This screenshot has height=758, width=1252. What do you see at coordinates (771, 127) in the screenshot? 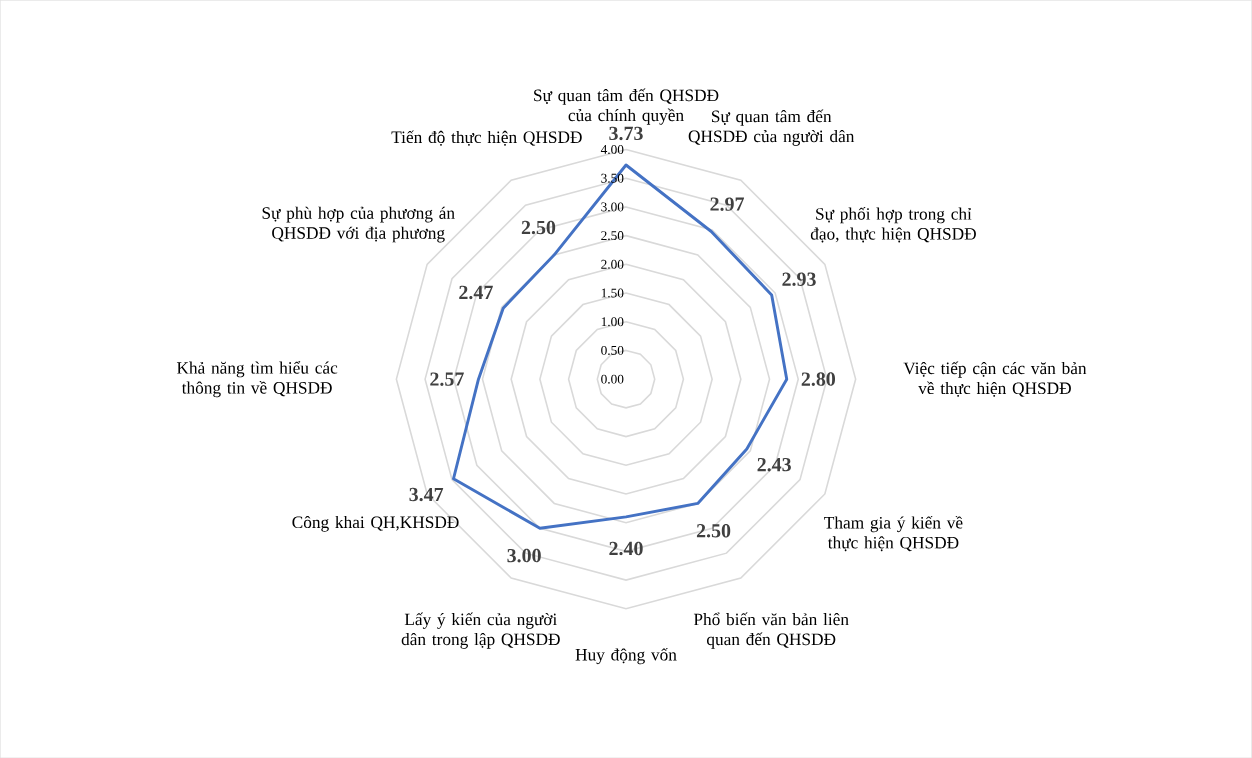
I see `spoke-label: Sự quan tâm đến QHSDĐ của người dân` at bounding box center [771, 127].